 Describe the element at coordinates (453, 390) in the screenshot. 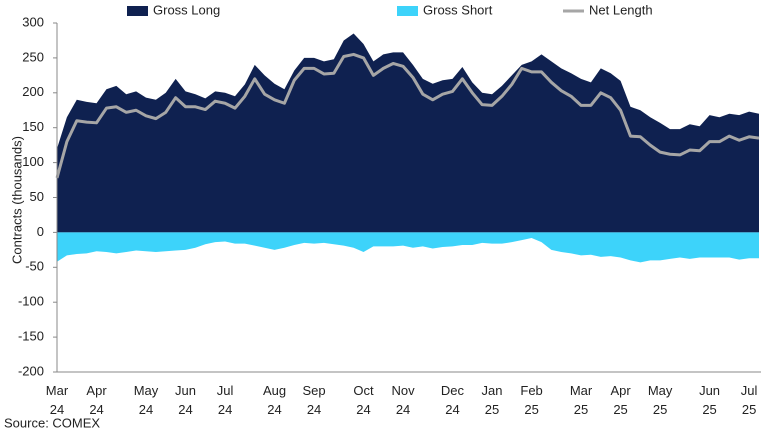

I see `x-tick-label-part: Dec` at that location.